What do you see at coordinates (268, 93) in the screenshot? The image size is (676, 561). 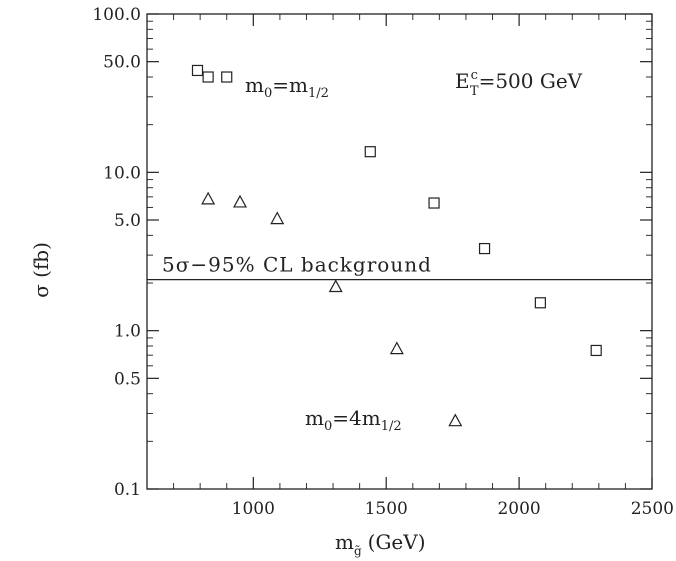 I see `ann-sq-sub0: 0` at bounding box center [268, 93].